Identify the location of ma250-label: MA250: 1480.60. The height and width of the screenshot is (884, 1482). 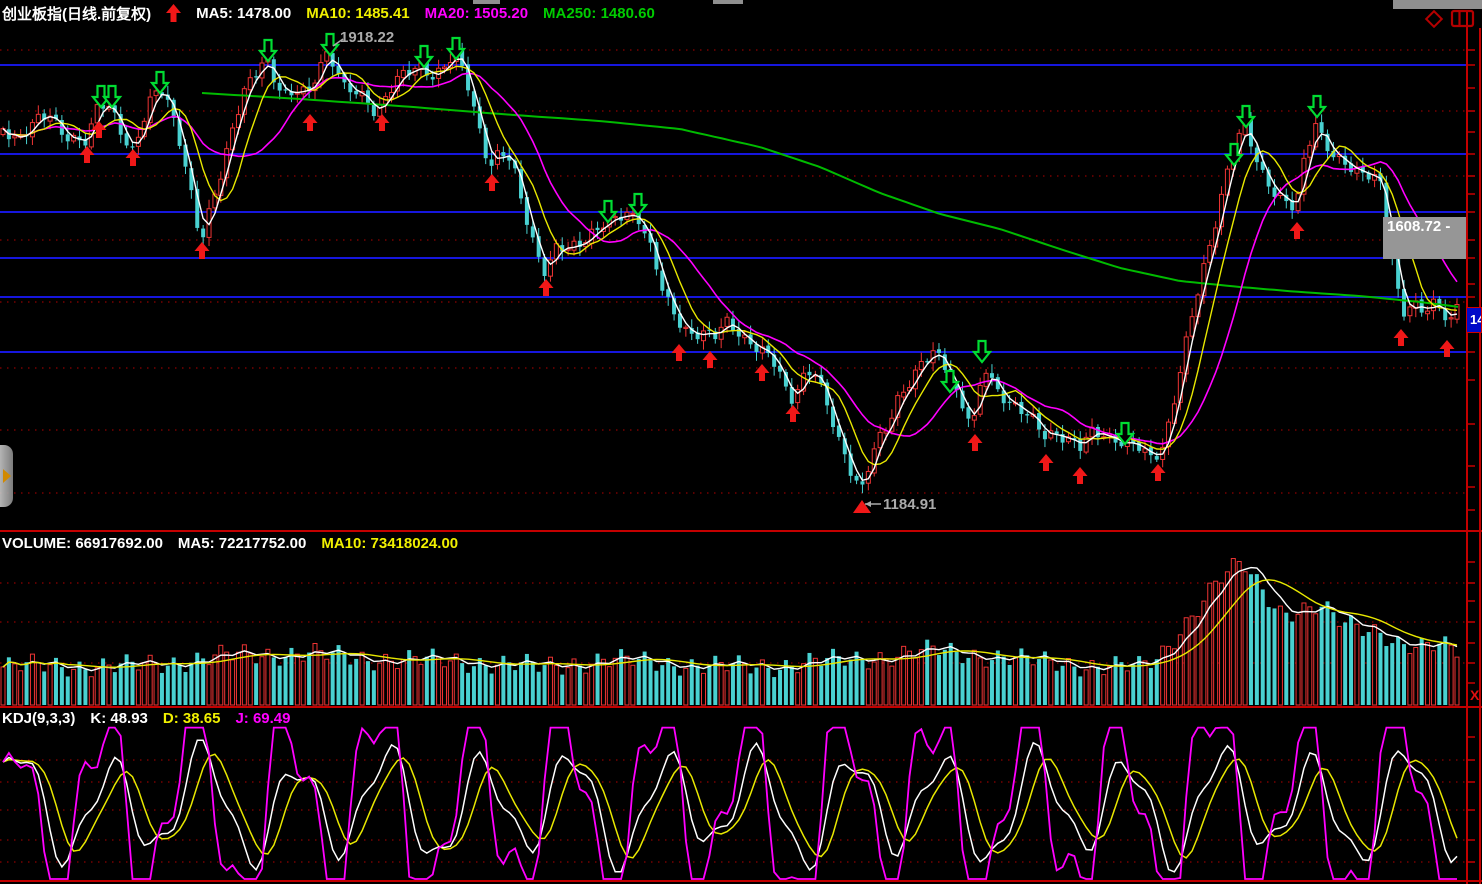
(599, 13).